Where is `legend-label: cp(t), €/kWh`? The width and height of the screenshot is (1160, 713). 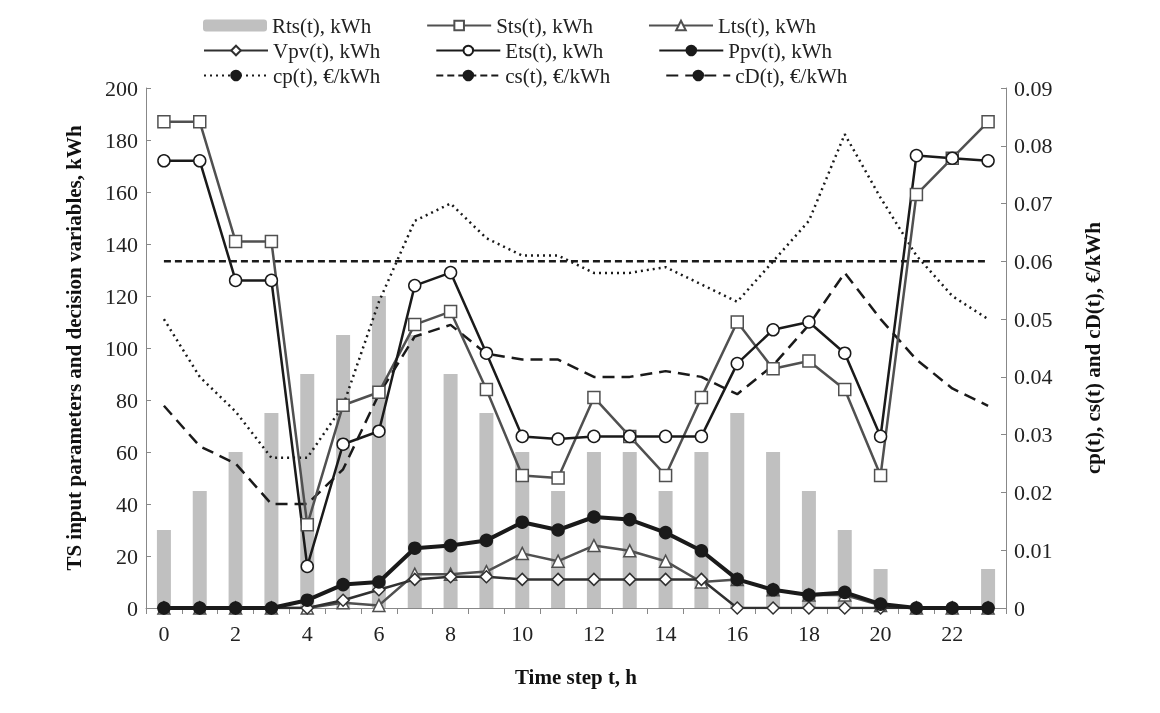
legend-label: cp(t), €/kWh is located at coordinates (327, 75).